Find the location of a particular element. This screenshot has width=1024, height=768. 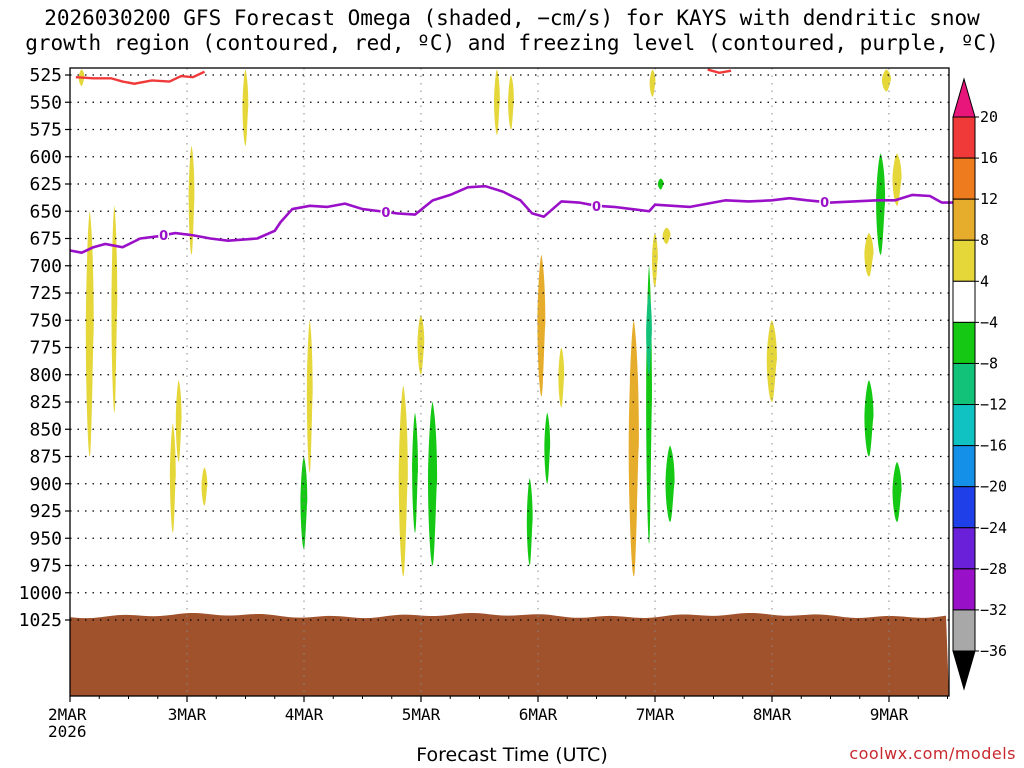

colorbar-tick-label: 4 is located at coordinates (984, 281).